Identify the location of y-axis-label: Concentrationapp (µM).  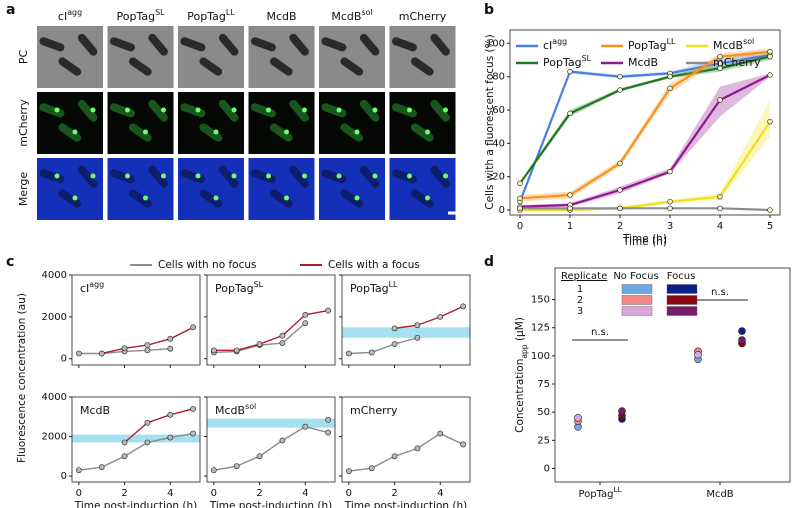
(521, 375).